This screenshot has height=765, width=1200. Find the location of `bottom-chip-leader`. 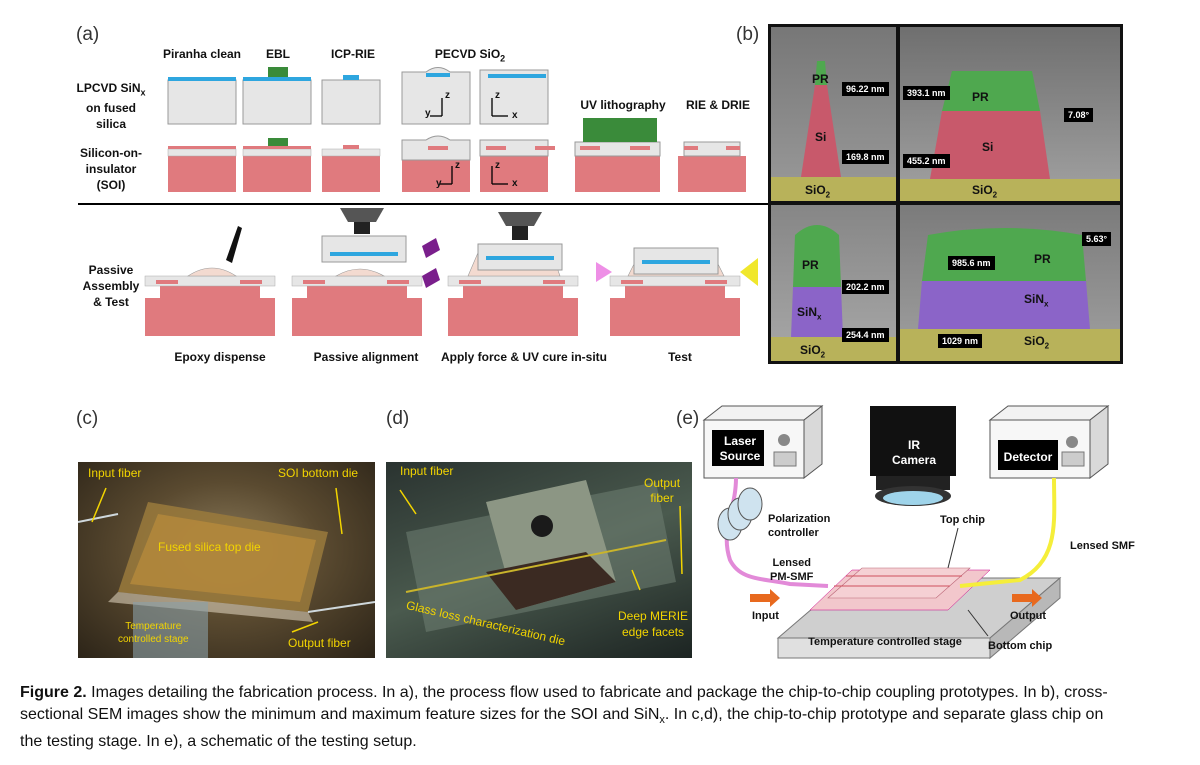

bottom-chip-leader is located at coordinates (978, 623).